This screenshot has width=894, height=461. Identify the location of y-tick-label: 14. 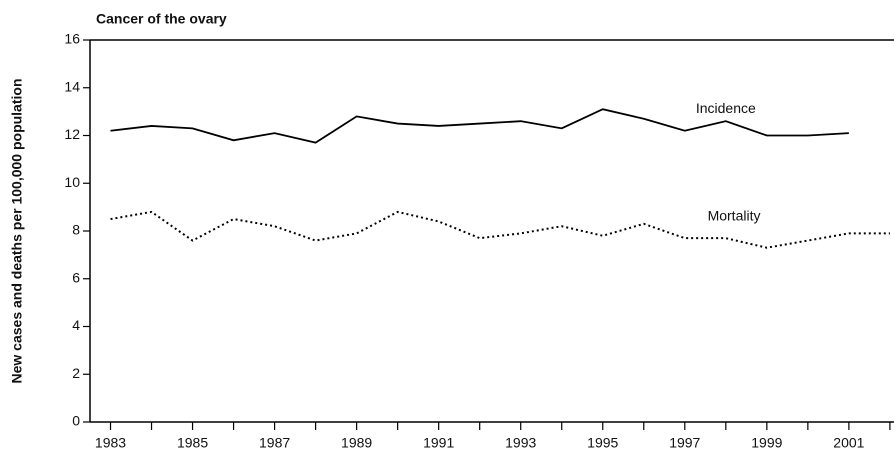
(72, 86).